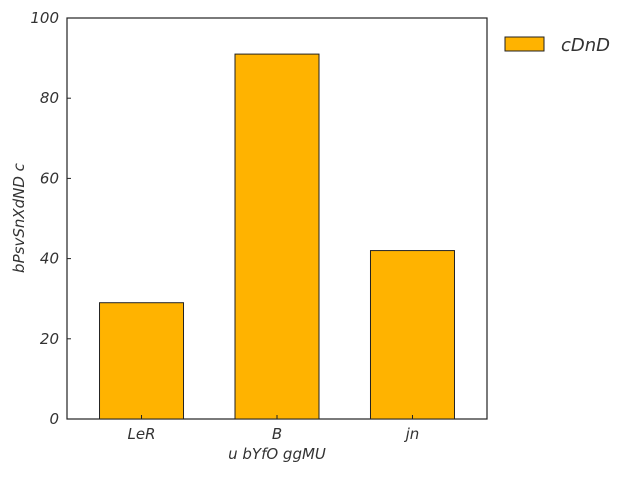 The height and width of the screenshot is (478, 632). I want to click on y-tick-label: 80, so click(49, 98).